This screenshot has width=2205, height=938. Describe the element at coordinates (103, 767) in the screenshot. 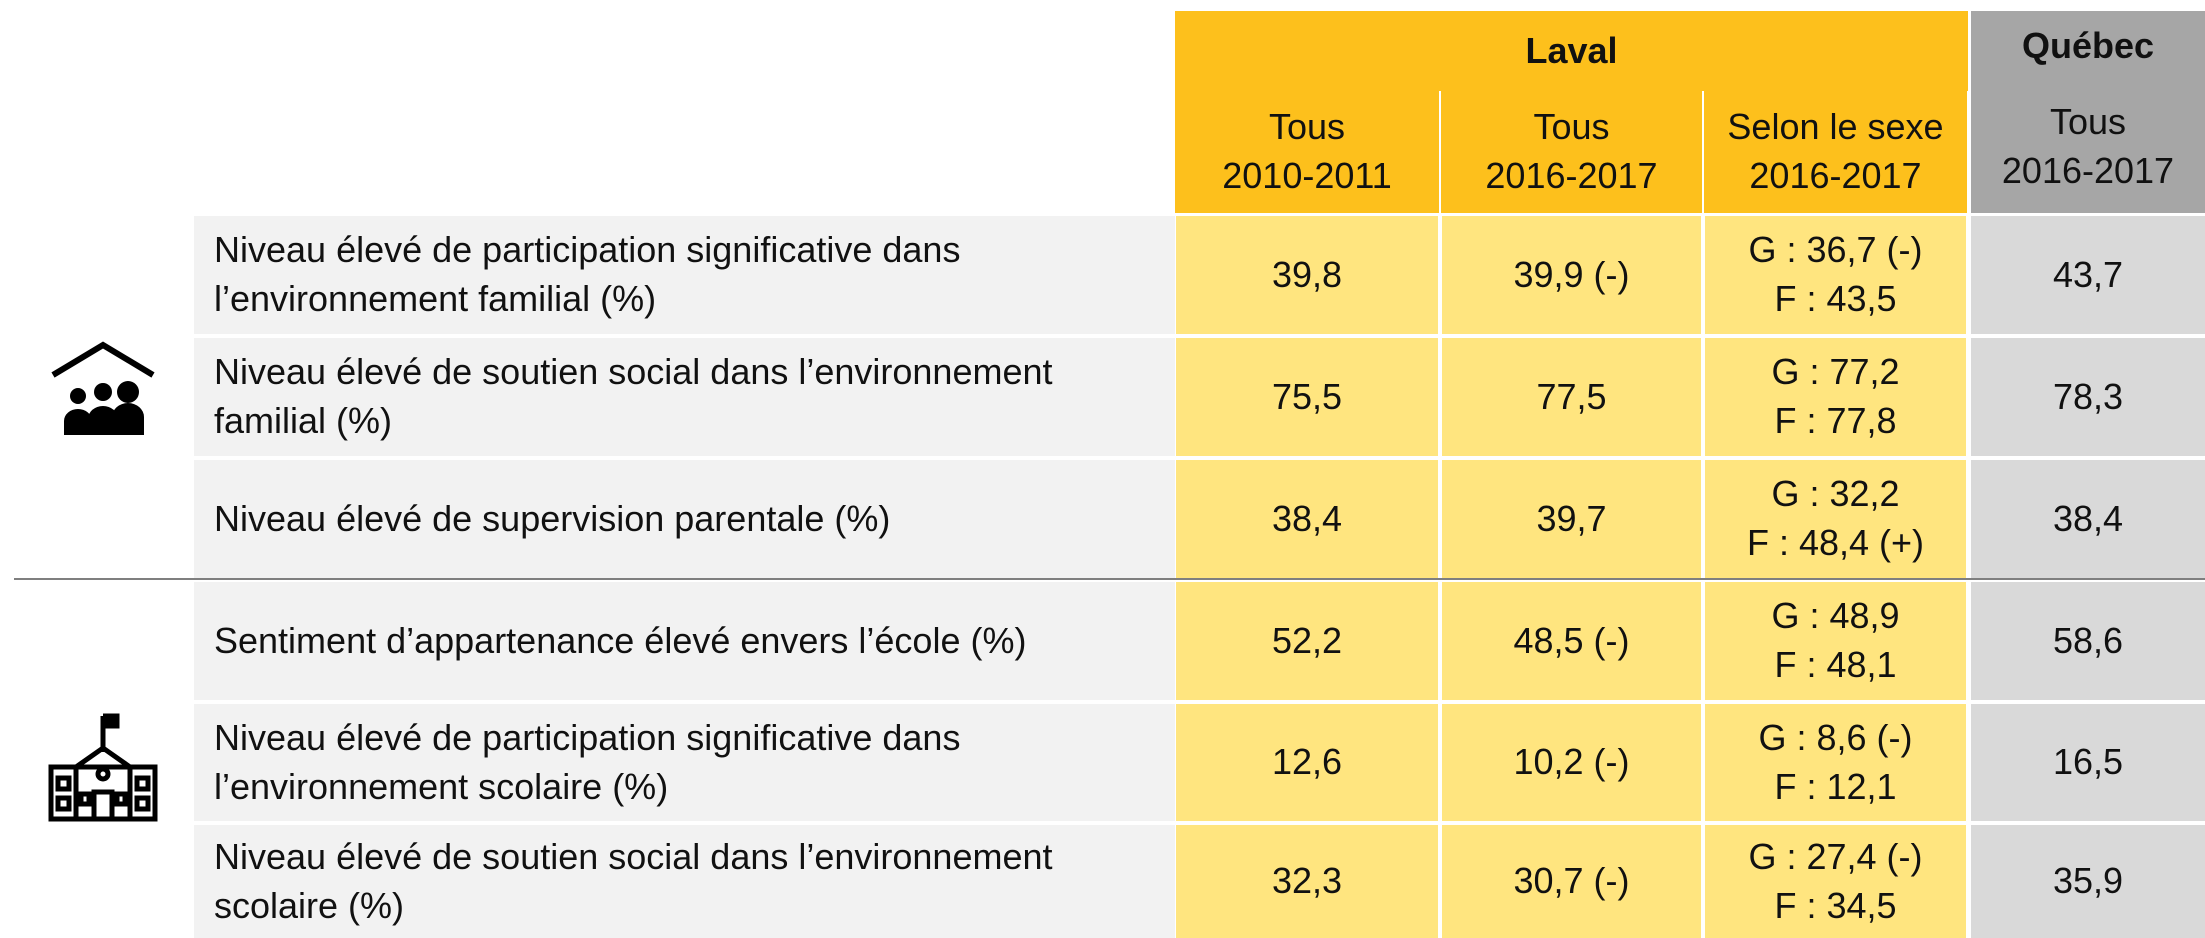

I see `school-icon` at that location.